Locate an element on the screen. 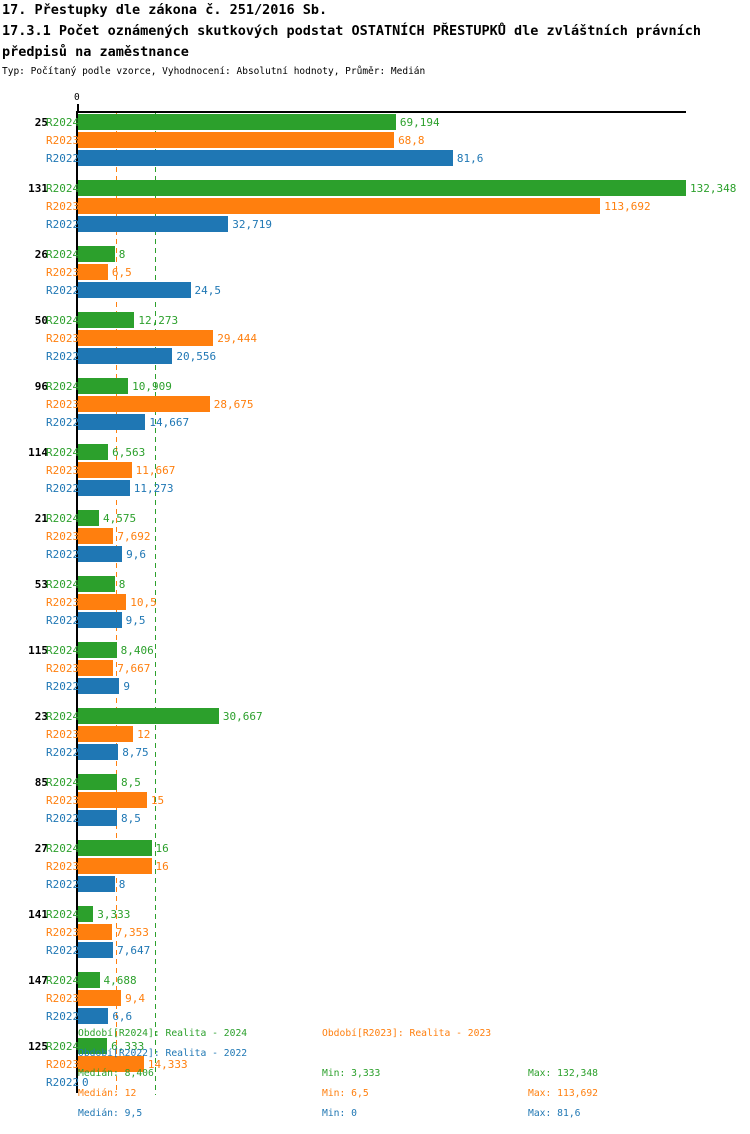 Image resolution: width=750 pixels, height=1134 pixels. bar-value-label: 4,688 is located at coordinates (120, 980).